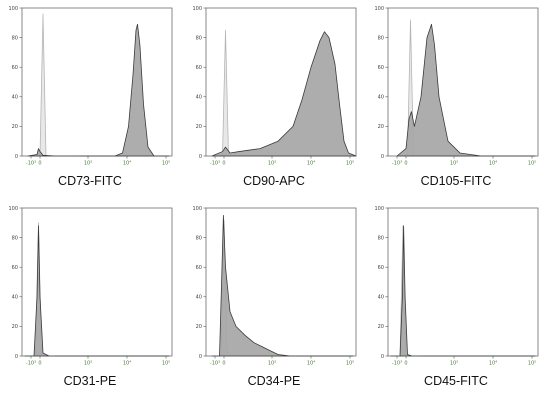  What do you see at coordinates (463, 291) in the screenshot?
I see `cd45-fitc-sample-histogram` at bounding box center [463, 291].